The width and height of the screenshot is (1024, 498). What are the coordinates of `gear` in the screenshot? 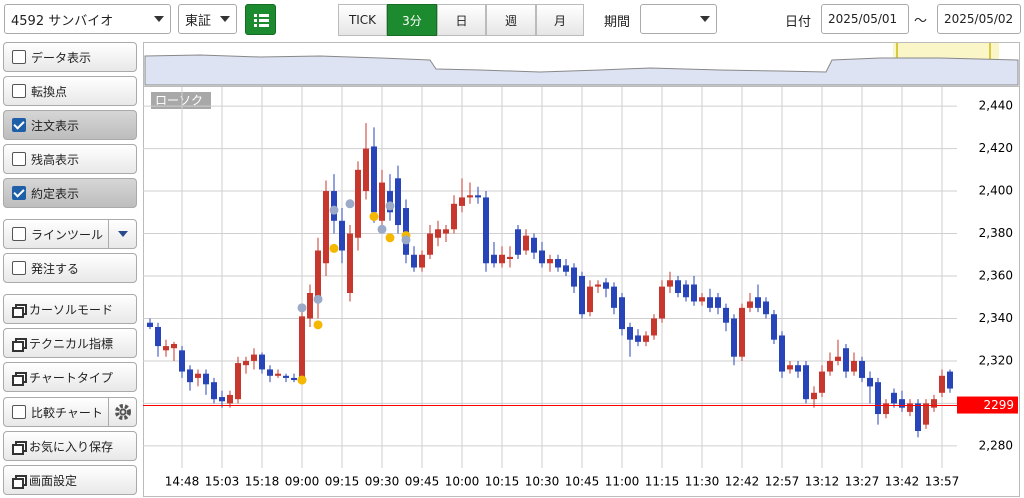 It's located at (122, 412).